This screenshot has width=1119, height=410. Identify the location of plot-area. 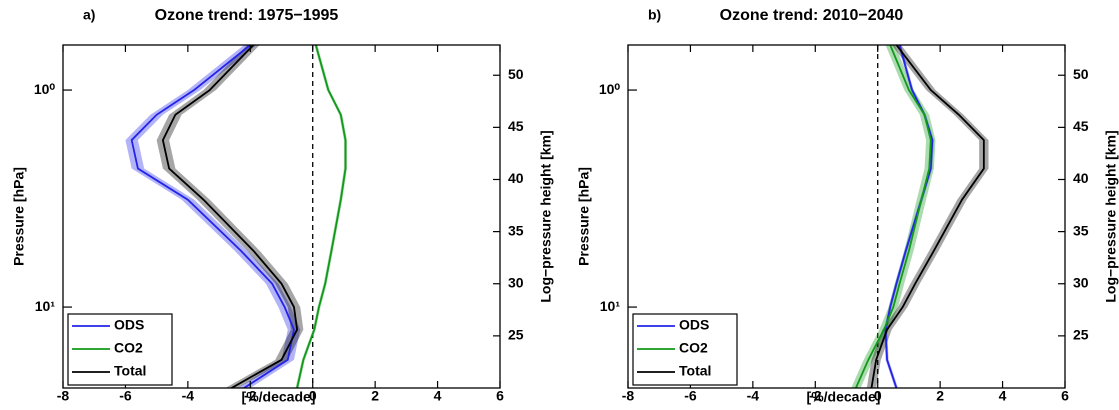
(920, 216).